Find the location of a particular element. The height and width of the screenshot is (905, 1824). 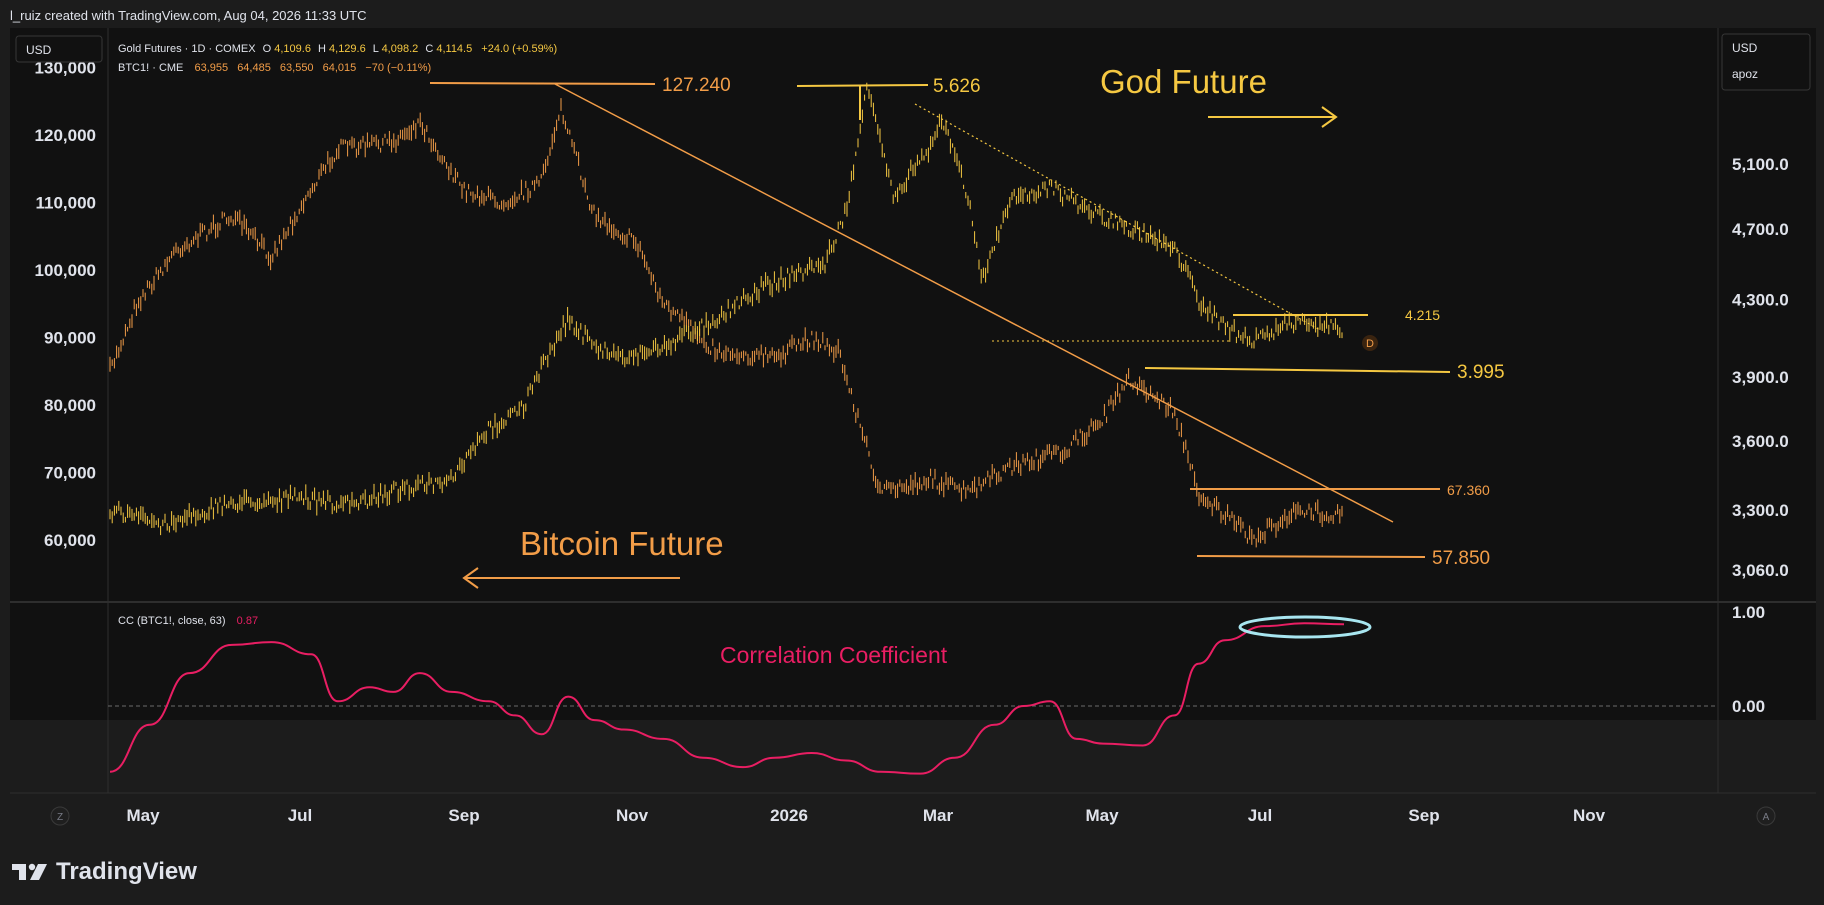

a-button is located at coordinates (1766, 816).